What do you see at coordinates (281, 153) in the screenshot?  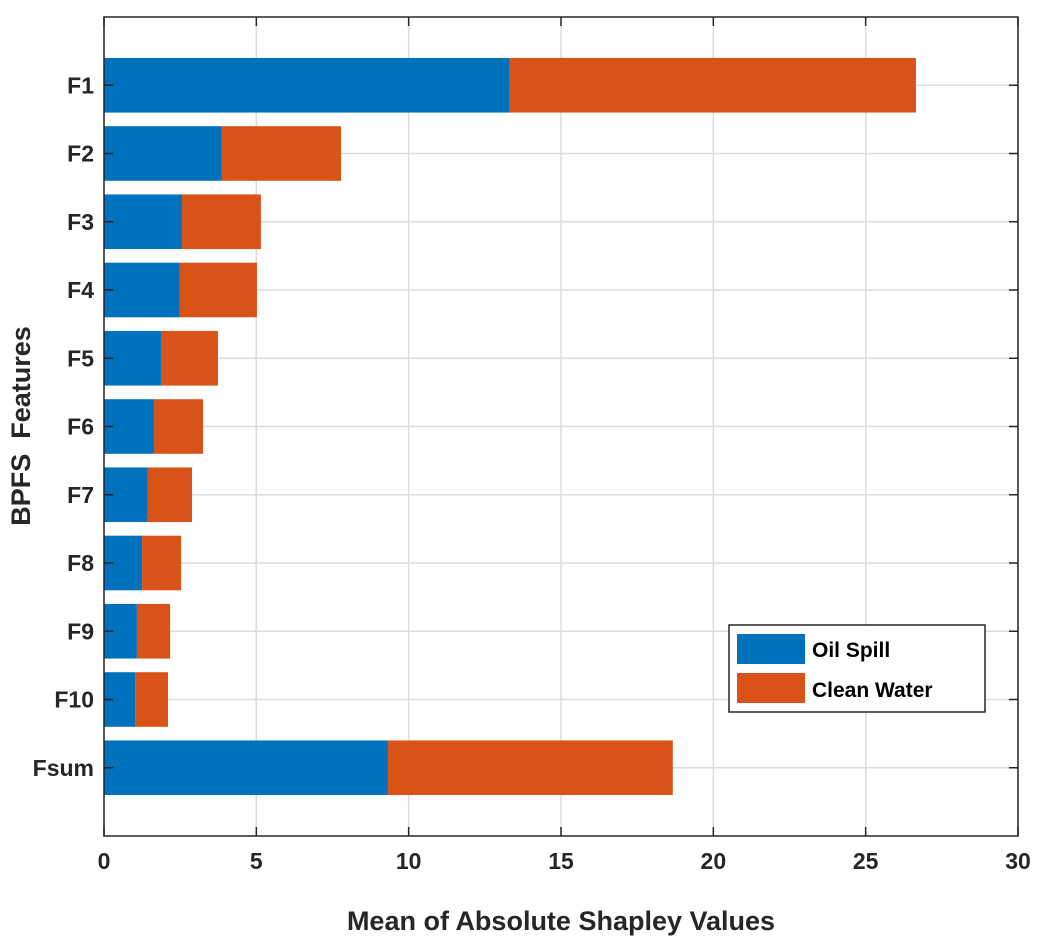 I see `bar-clean-water-f2` at bounding box center [281, 153].